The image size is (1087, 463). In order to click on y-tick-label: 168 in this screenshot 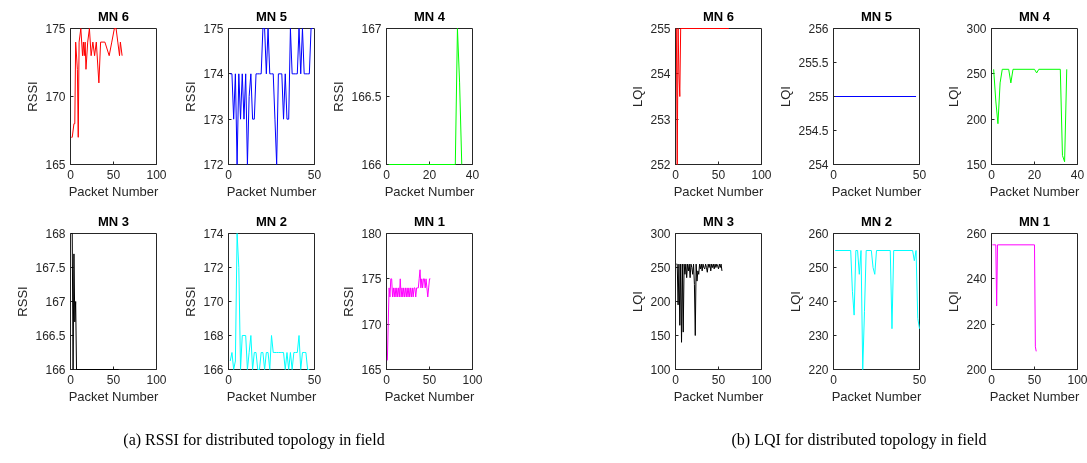, I will do `click(55, 234)`.